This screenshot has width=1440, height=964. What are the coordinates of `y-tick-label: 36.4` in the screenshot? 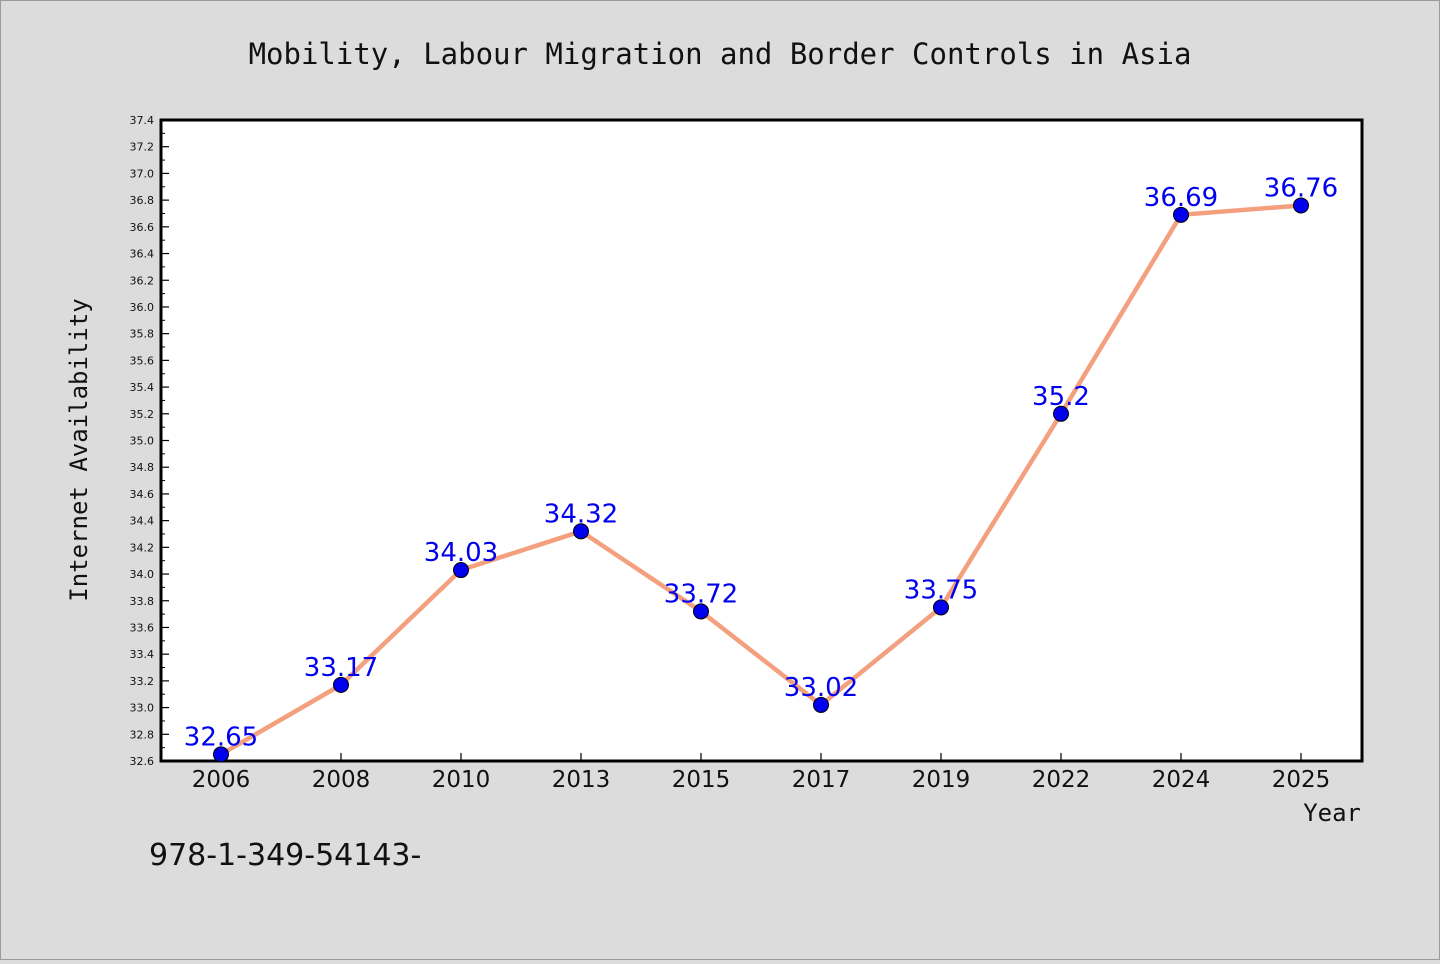 It's located at (142, 254).